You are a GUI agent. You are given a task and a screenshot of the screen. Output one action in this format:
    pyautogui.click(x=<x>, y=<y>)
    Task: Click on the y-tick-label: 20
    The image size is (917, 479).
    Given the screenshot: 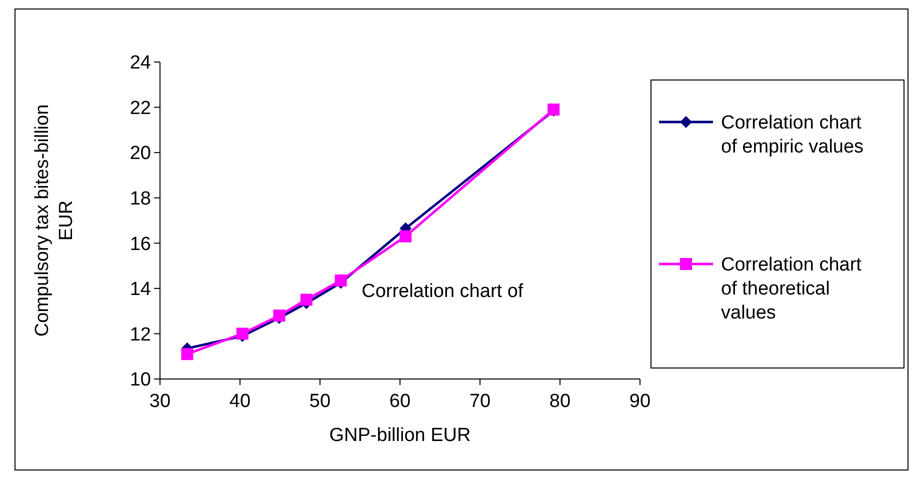 What is the action you would take?
    pyautogui.click(x=140, y=153)
    